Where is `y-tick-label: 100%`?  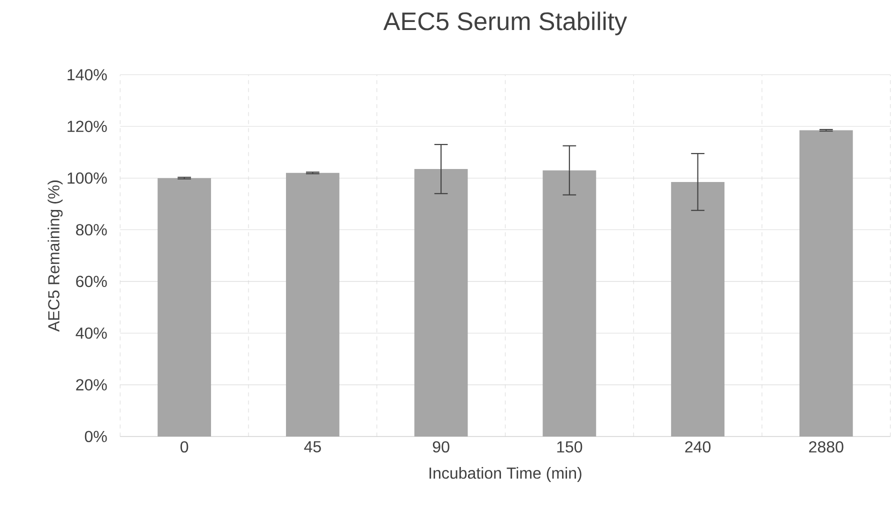
y-tick-label: 100% is located at coordinates (87, 178).